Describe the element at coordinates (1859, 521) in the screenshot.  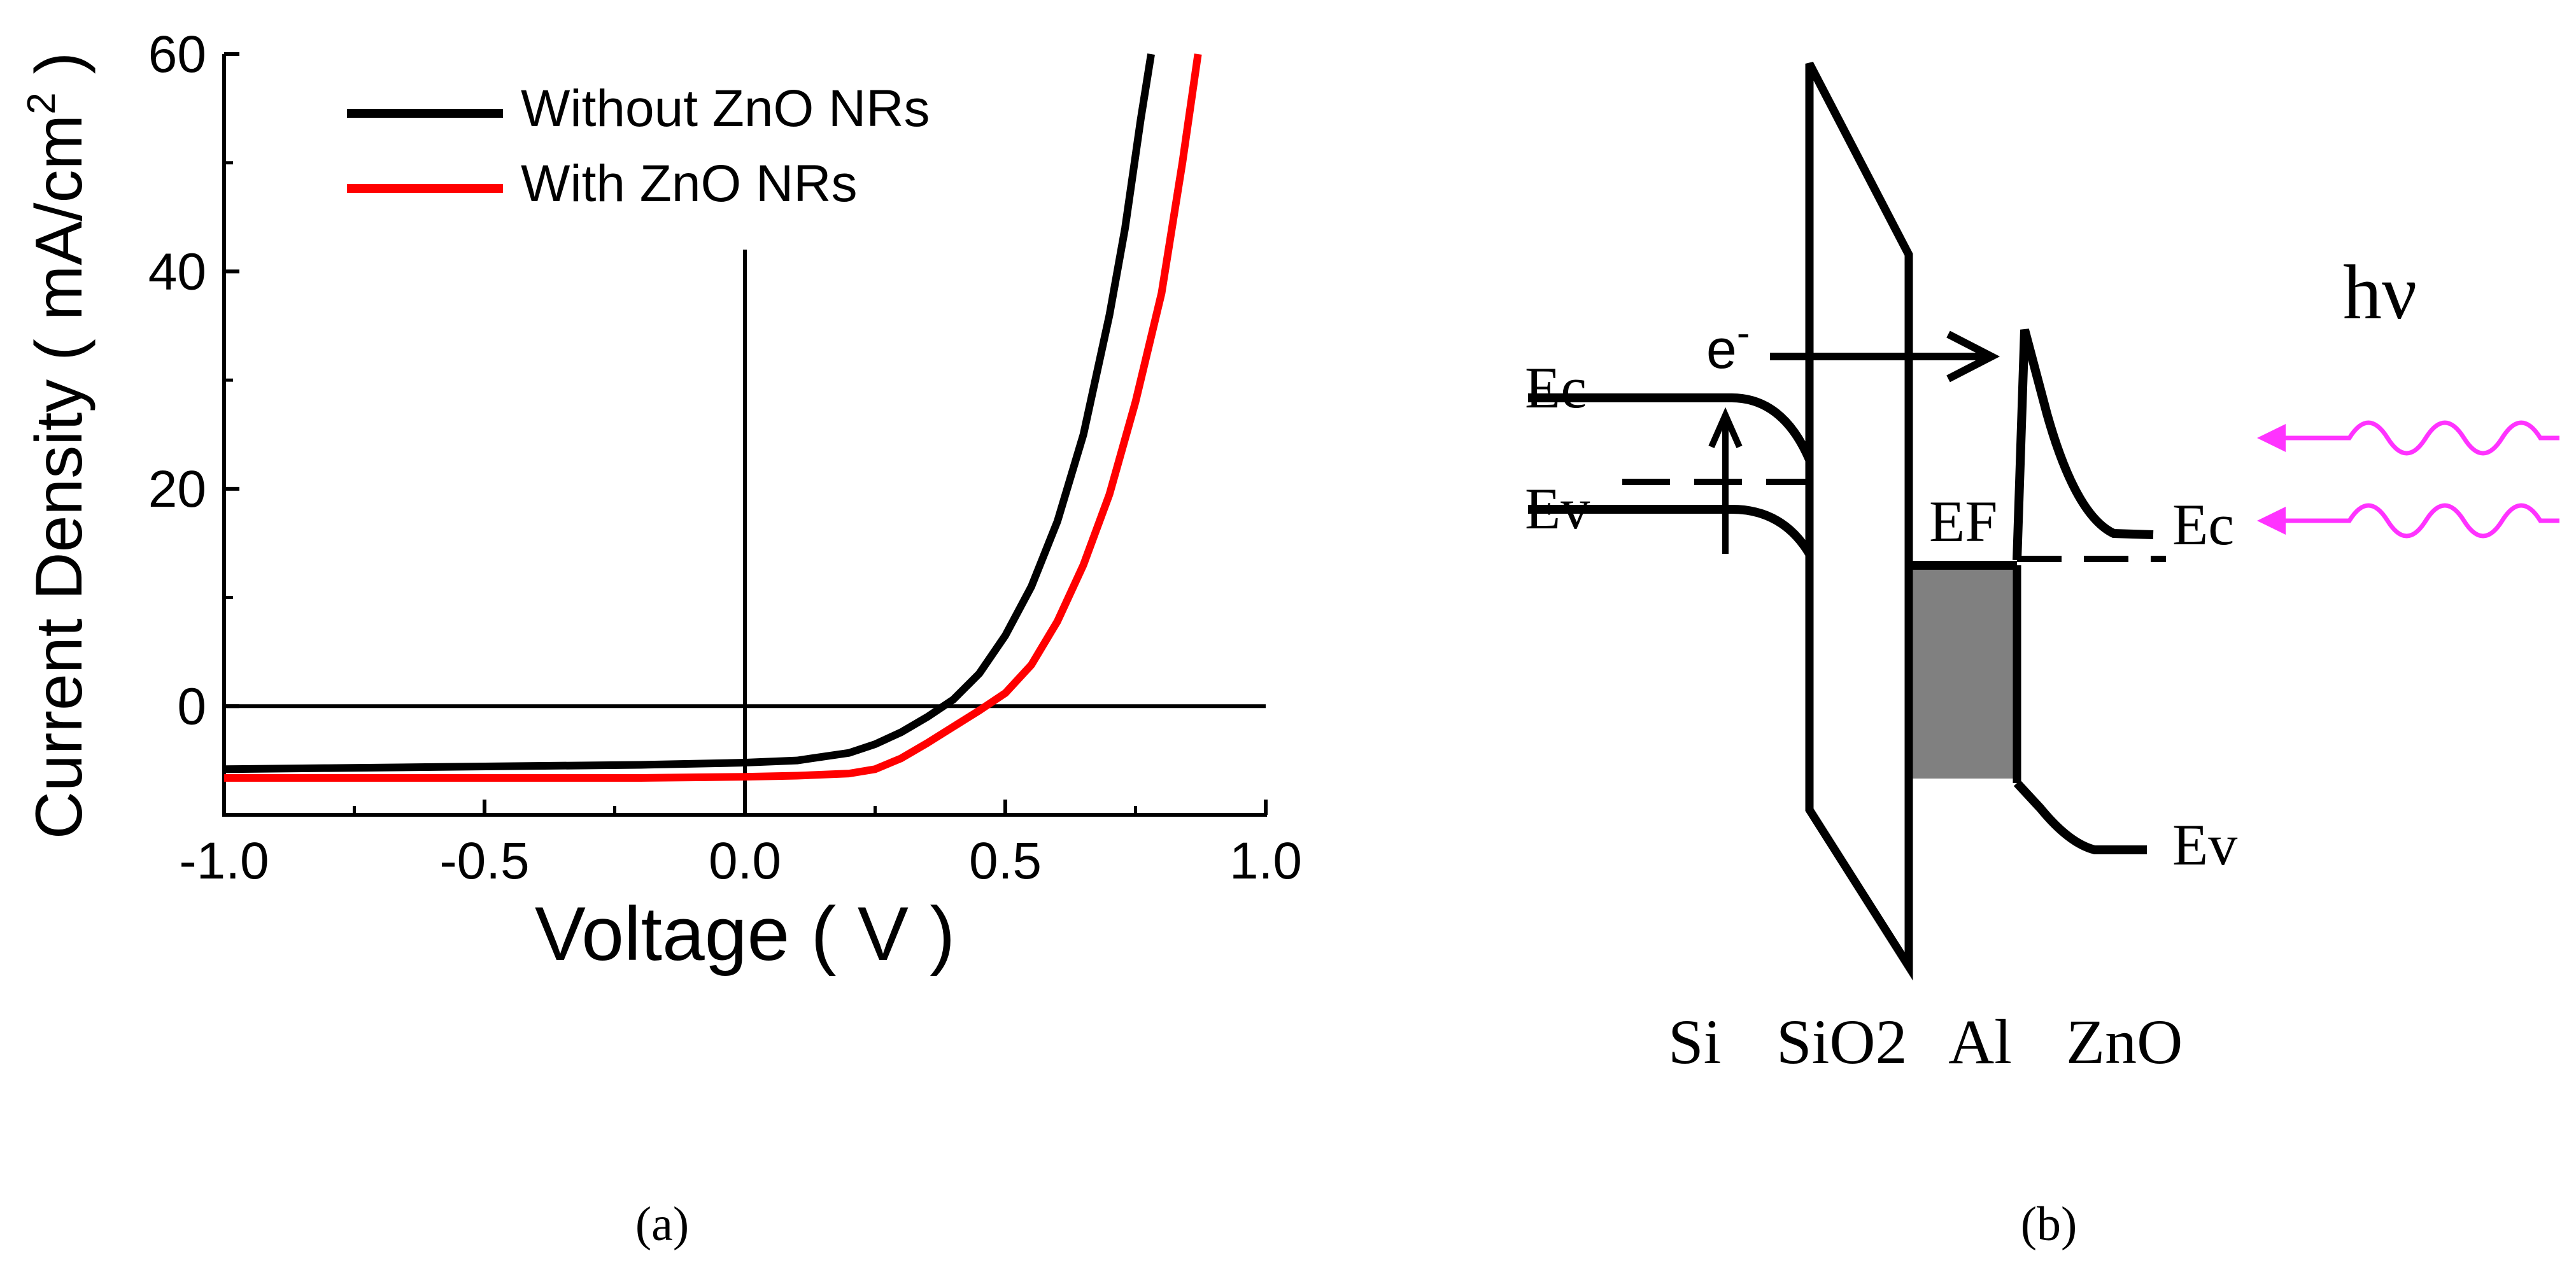
I see `sio2-barrier` at that location.